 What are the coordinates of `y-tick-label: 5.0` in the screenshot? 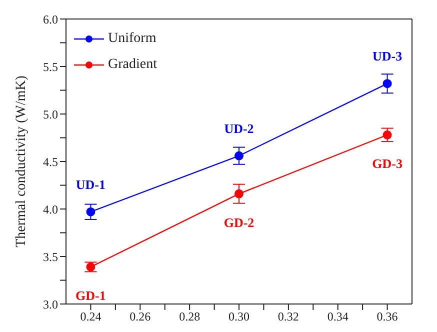 It's located at (50, 114).